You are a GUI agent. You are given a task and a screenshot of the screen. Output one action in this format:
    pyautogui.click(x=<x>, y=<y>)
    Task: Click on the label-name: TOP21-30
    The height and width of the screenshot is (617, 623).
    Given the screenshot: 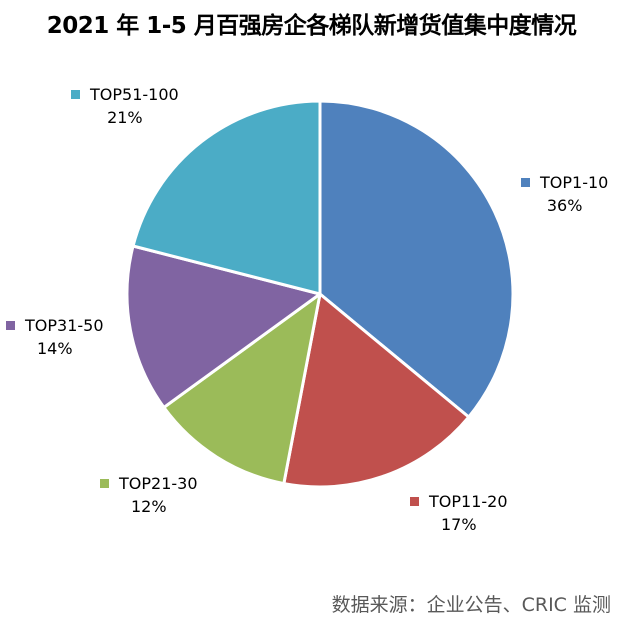 What is the action you would take?
    pyautogui.click(x=158, y=483)
    